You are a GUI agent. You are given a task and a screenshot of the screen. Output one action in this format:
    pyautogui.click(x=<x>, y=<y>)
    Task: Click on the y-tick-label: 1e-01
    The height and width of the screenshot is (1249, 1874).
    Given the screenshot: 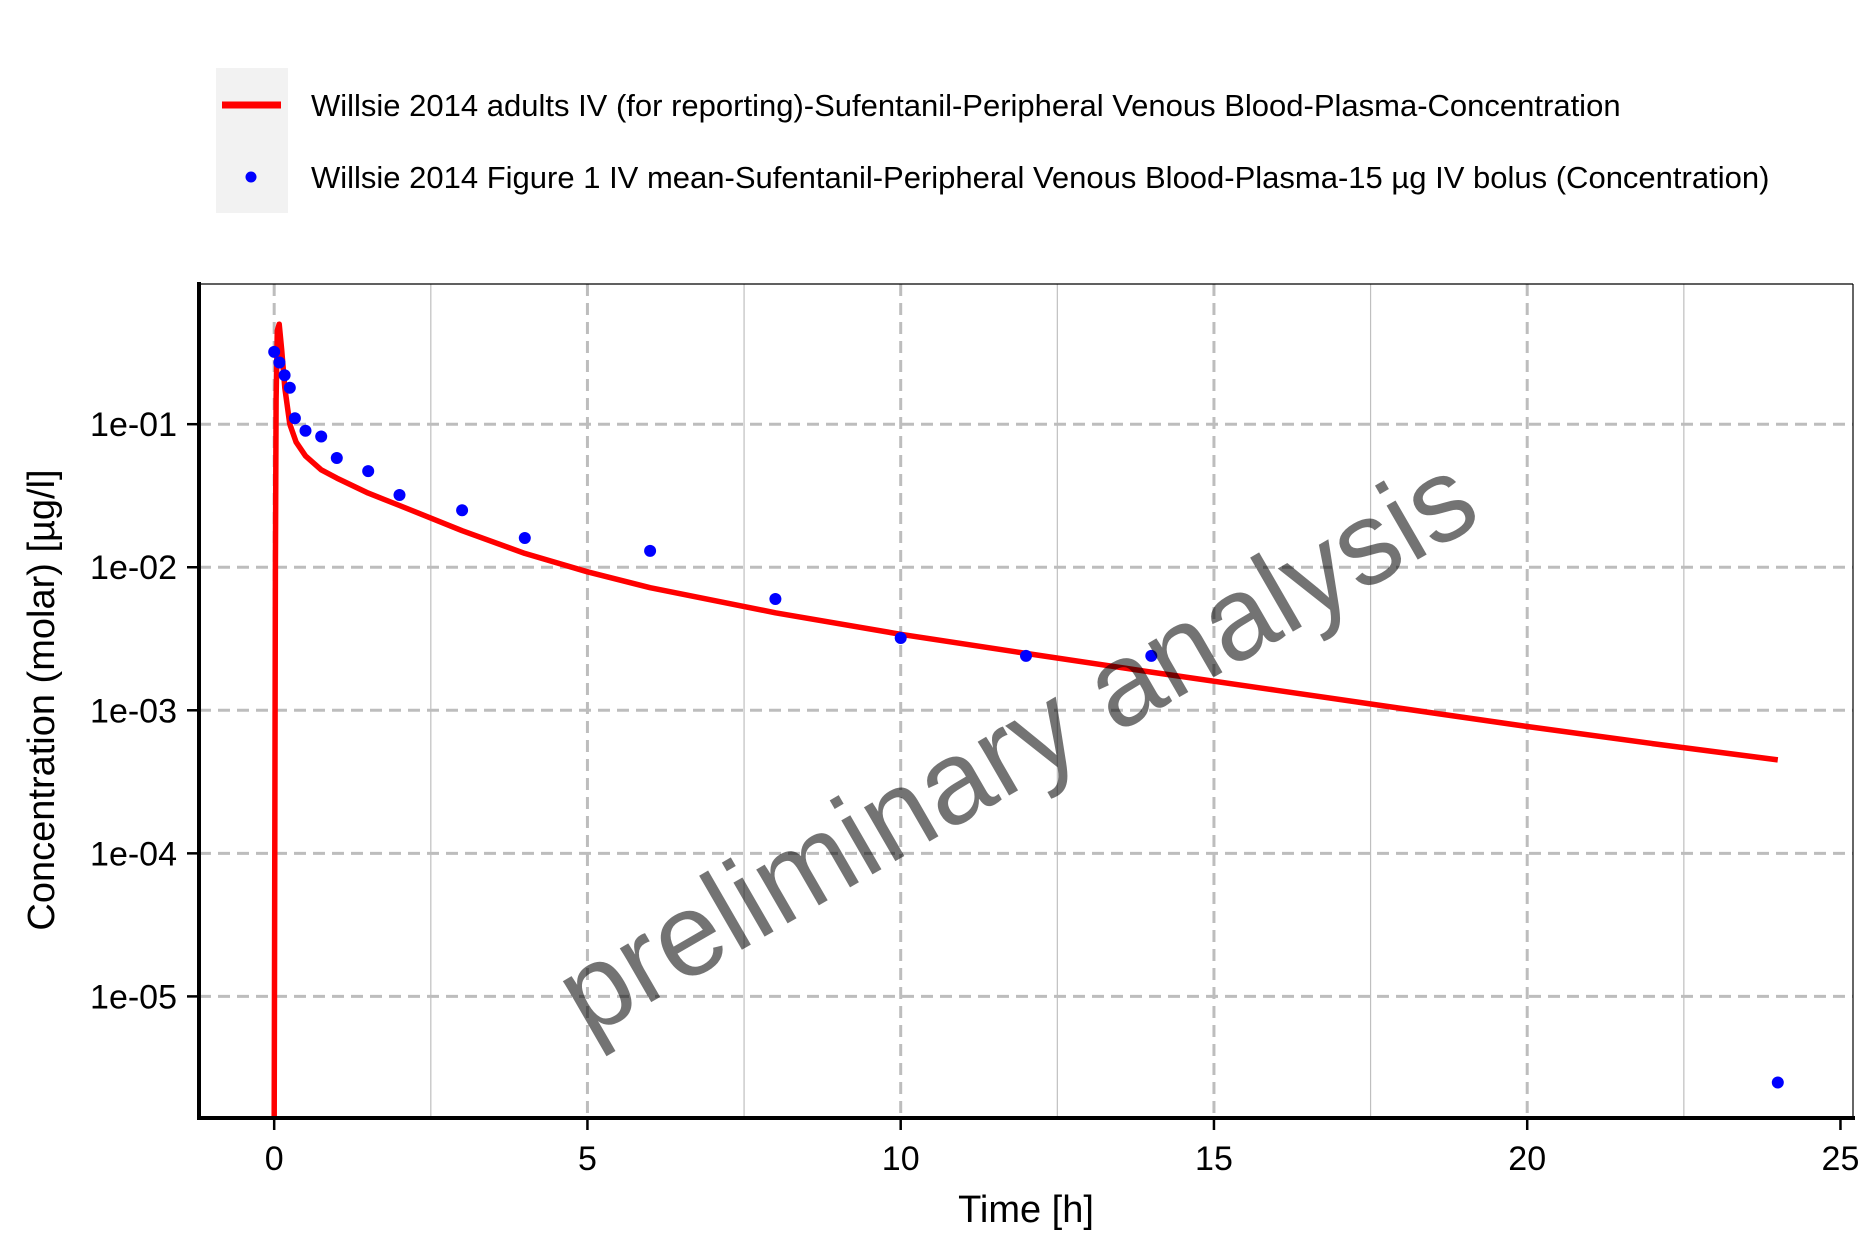 What is the action you would take?
    pyautogui.click(x=133, y=425)
    